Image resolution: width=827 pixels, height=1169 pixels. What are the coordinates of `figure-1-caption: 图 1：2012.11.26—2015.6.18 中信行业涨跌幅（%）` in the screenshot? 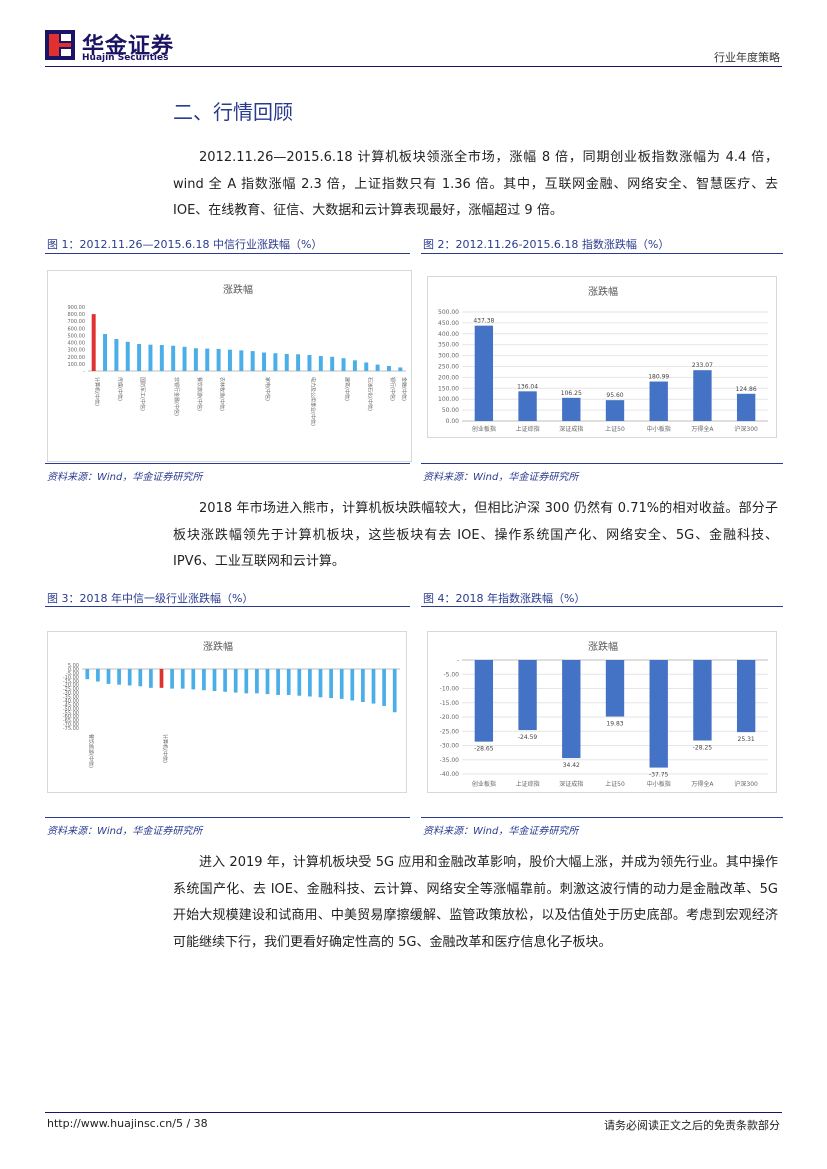 It's located at (185, 244).